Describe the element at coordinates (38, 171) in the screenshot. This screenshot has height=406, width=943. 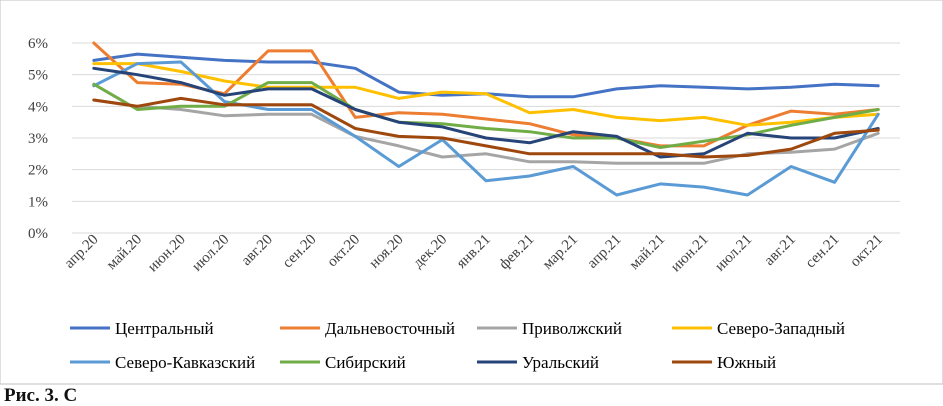
I see `y-tick-label: 2%` at that location.